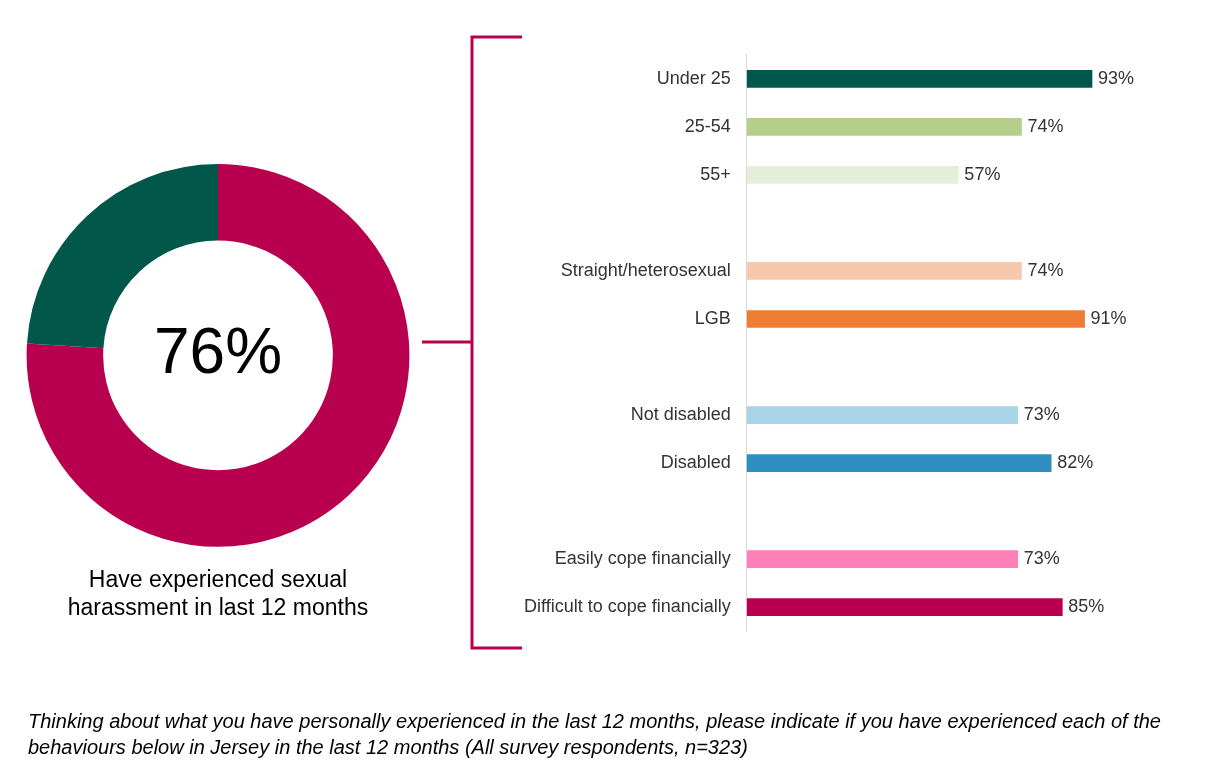  What do you see at coordinates (218, 351) in the screenshot?
I see `data-label: 76%` at bounding box center [218, 351].